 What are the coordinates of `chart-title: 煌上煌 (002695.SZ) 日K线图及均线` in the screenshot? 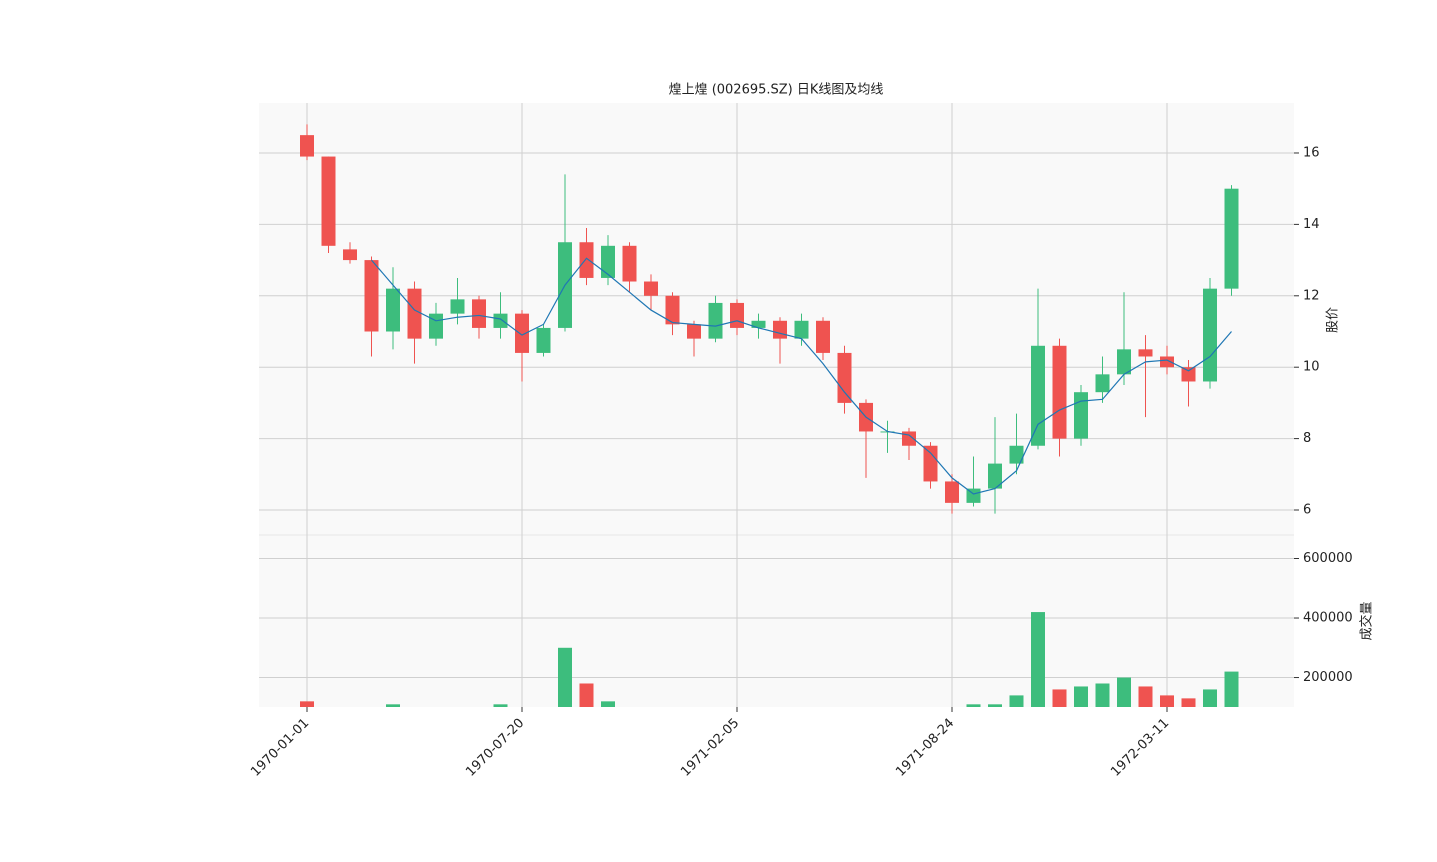 It's located at (776, 90).